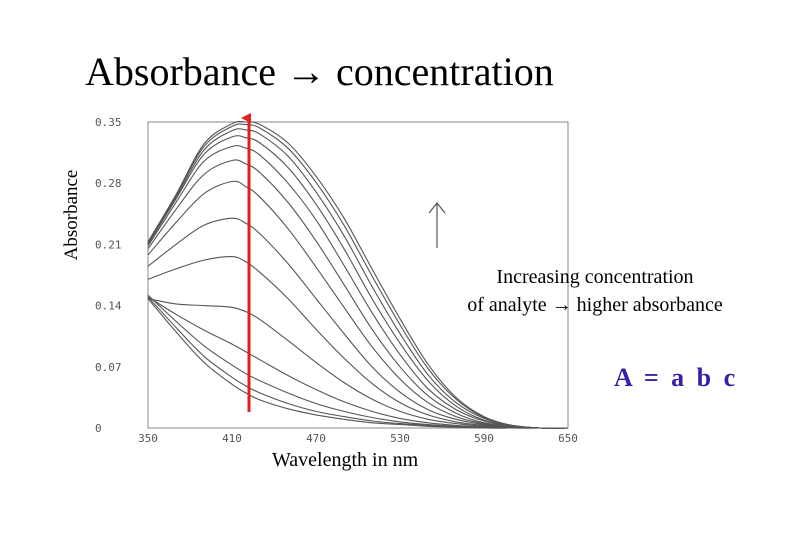 This screenshot has width=810, height=540. I want to click on spectrum-curve-s5, so click(358, 363).